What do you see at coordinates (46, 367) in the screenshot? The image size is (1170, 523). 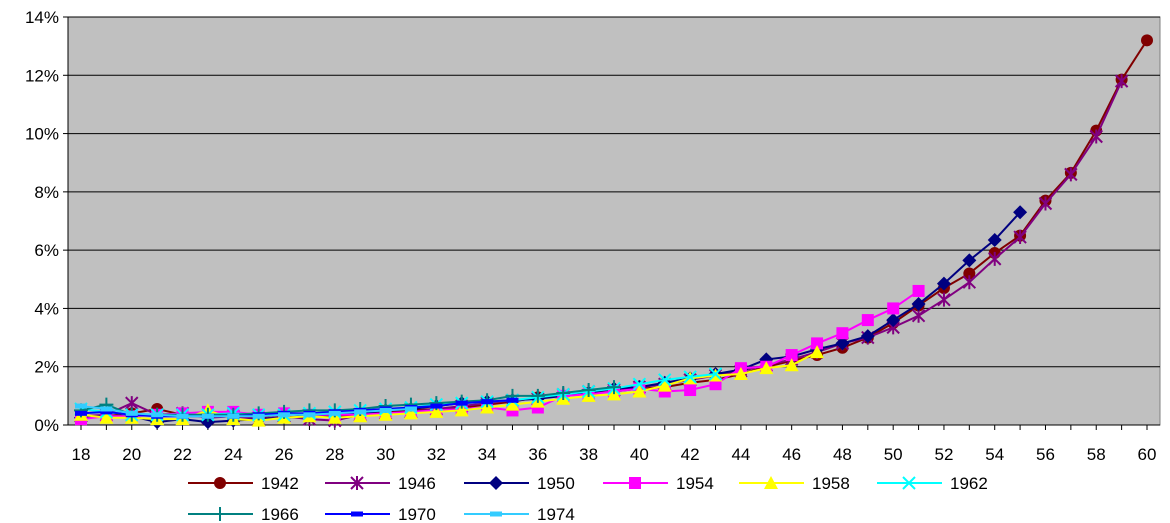 I see `y-tick-label: 2%` at bounding box center [46, 367].